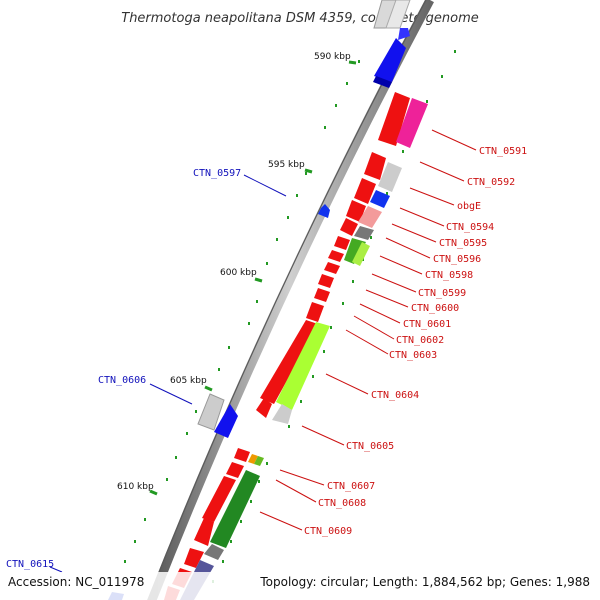 The width and height of the screenshot is (600, 600). I want to click on label-CTN_0596: CTN_0596, so click(457, 259).